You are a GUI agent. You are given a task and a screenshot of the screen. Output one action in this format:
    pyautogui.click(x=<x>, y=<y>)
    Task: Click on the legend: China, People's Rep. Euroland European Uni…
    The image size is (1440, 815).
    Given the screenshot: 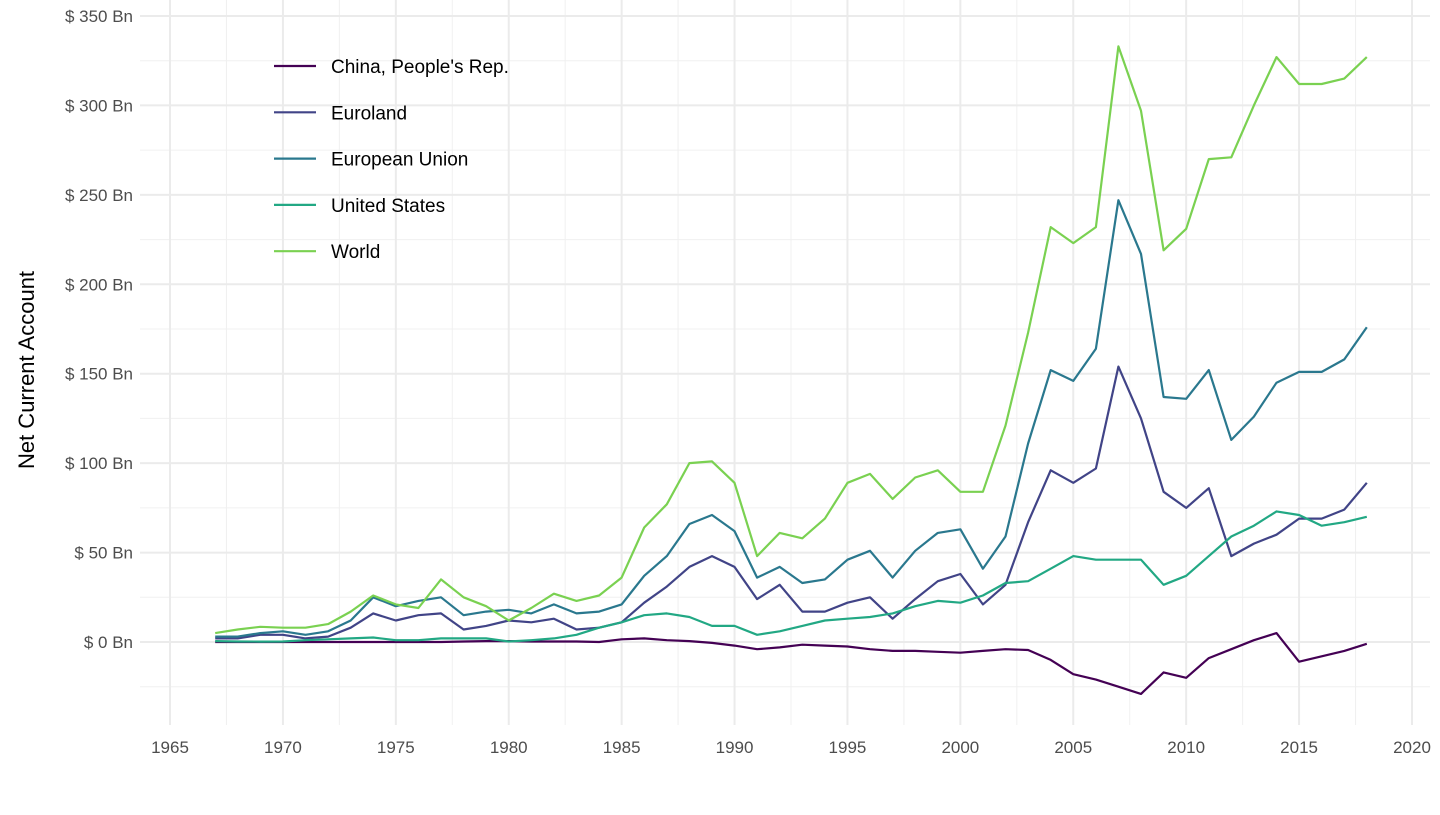 What is the action you would take?
    pyautogui.click(x=391, y=160)
    